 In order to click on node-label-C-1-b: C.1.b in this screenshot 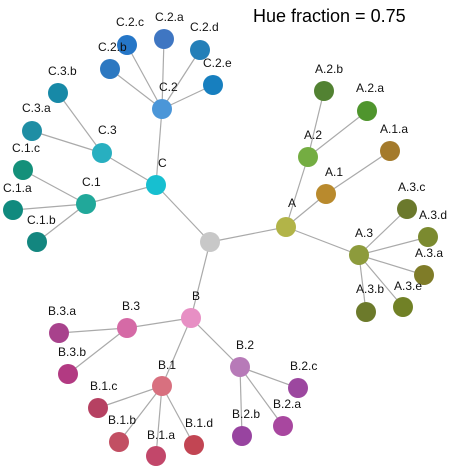, I will do `click(41, 220)`.